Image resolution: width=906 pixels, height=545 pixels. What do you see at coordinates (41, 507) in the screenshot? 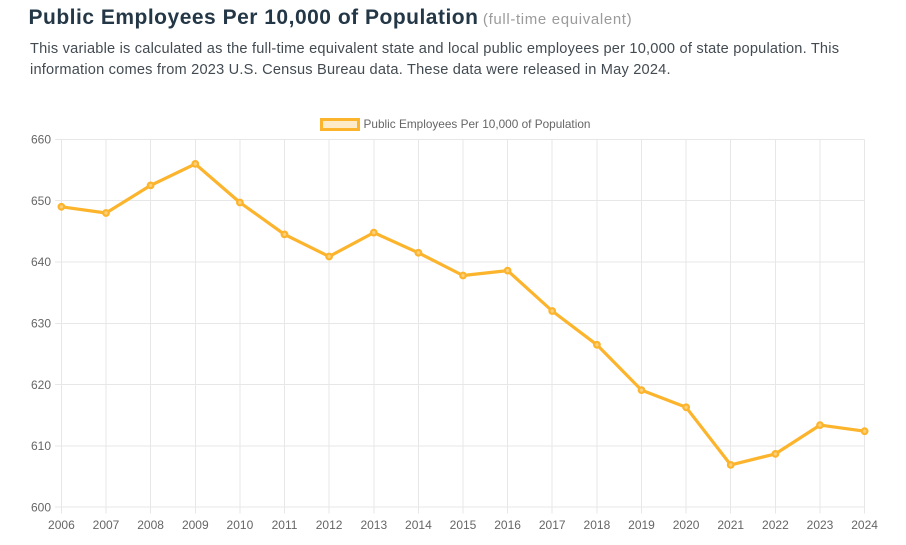
I see `svg-text: 600` at bounding box center [41, 507].